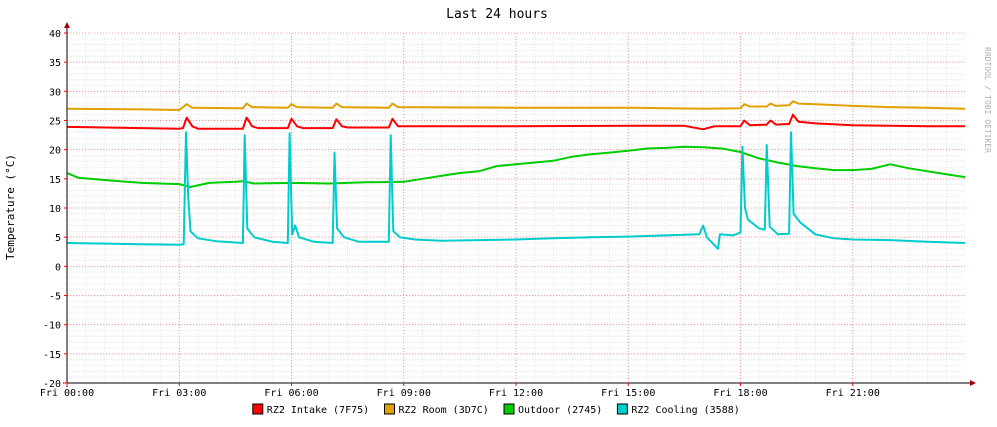 The width and height of the screenshot is (997, 427). I want to click on y-tick-label: 5, so click(58, 238).